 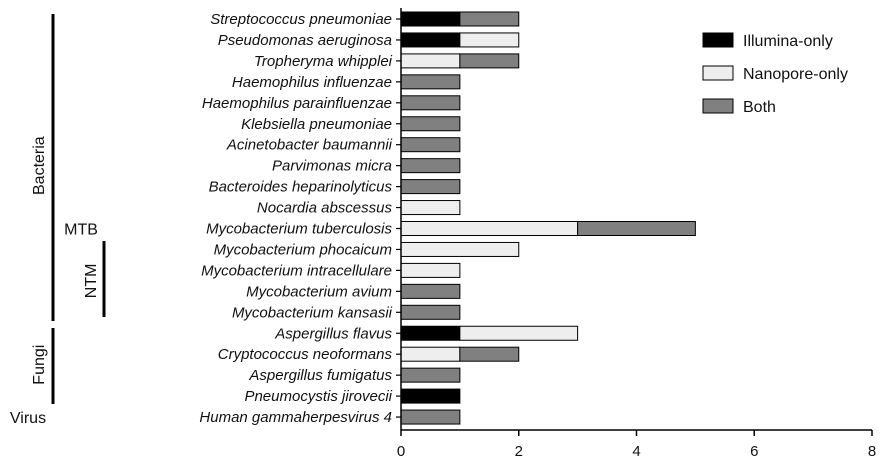 What do you see at coordinates (325, 208) in the screenshot?
I see `category-label: Nocardia abscessus` at bounding box center [325, 208].